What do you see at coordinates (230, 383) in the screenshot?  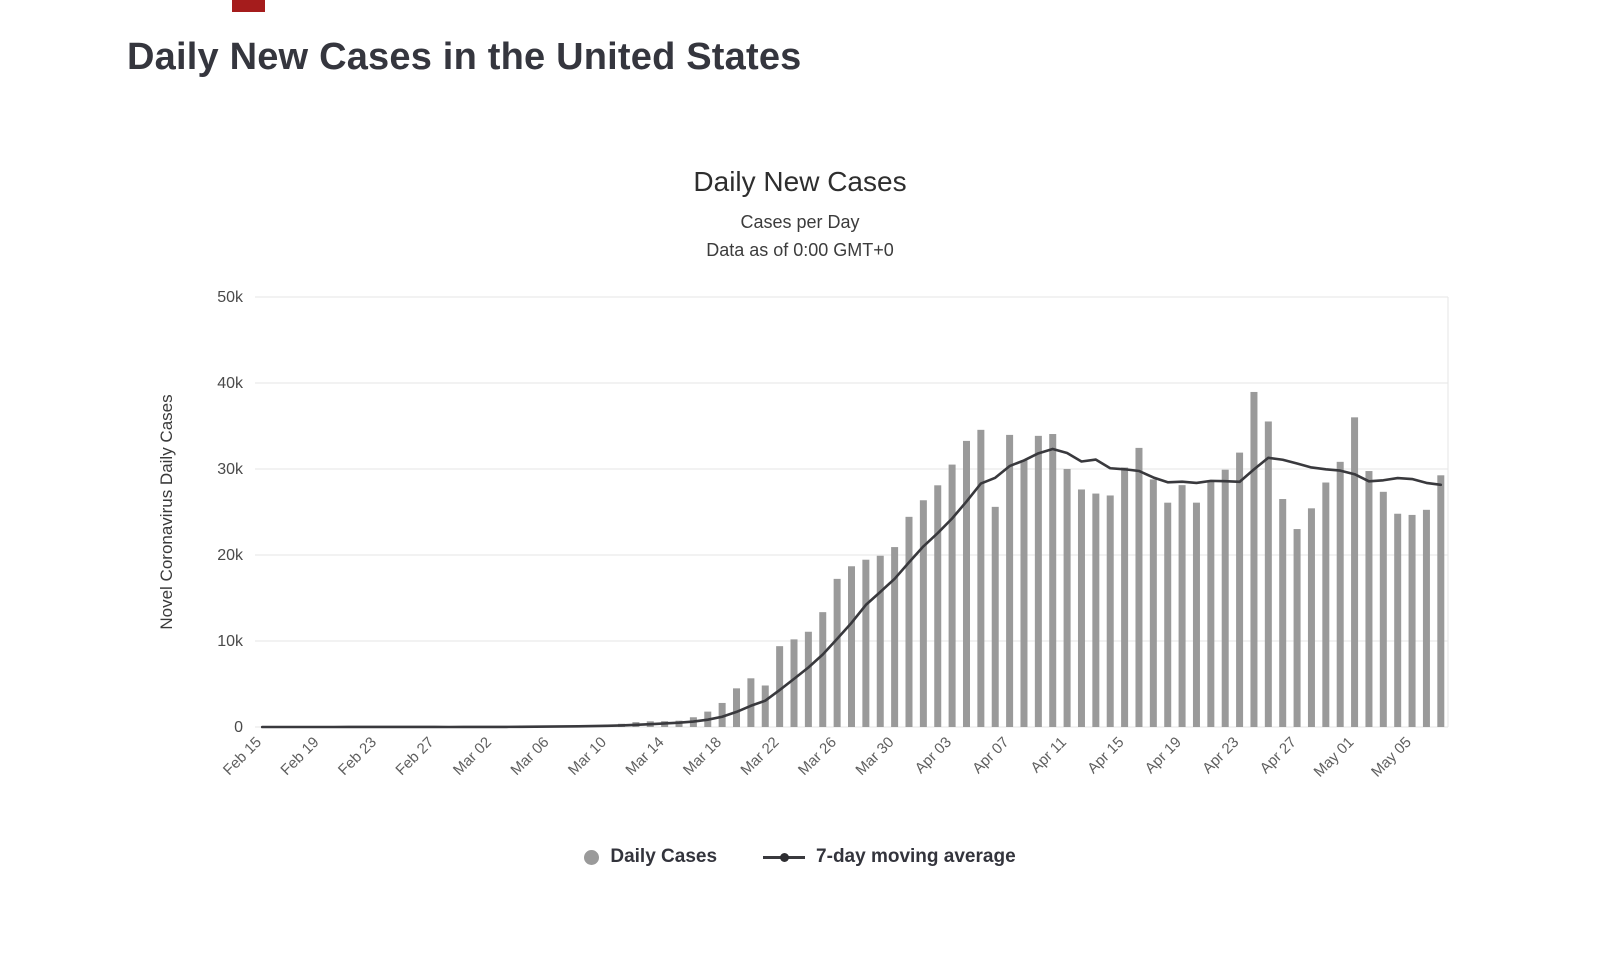 I see `y-tick-label: 40k` at bounding box center [230, 383].